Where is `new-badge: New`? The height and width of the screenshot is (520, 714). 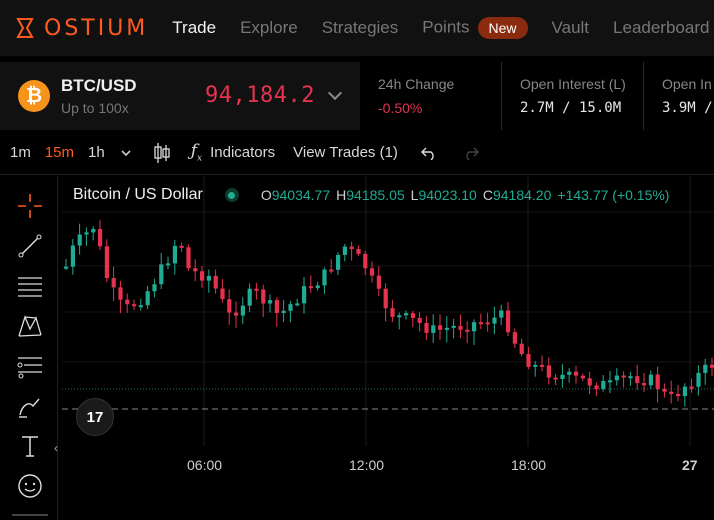
new-badge: New is located at coordinates (502, 28).